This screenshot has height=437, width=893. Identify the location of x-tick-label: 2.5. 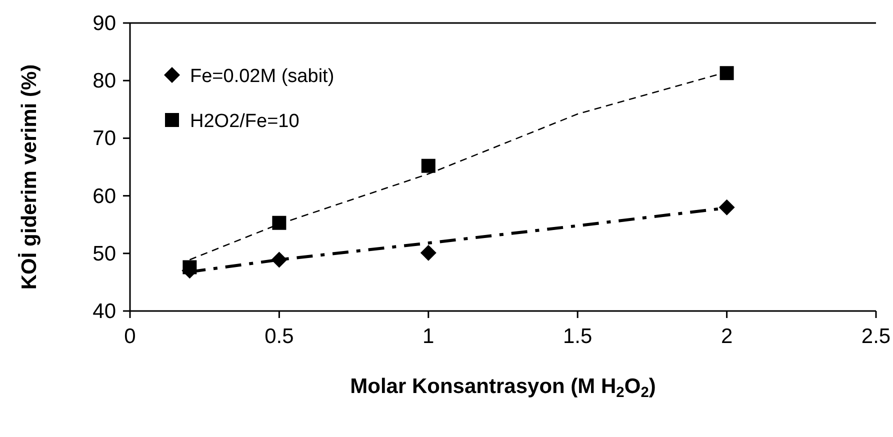
(876, 336).